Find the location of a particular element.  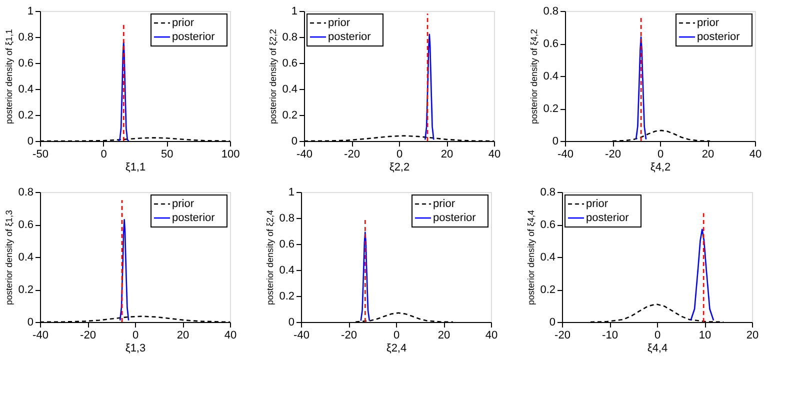

x-tick-label: 100 is located at coordinates (230, 154).